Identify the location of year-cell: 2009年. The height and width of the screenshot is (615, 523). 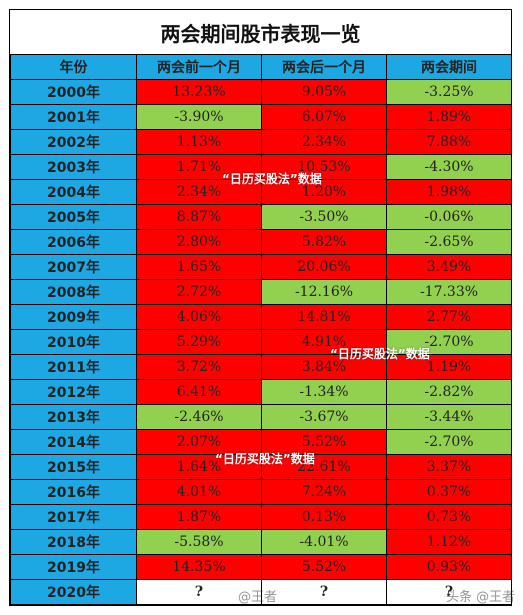
(73, 317).